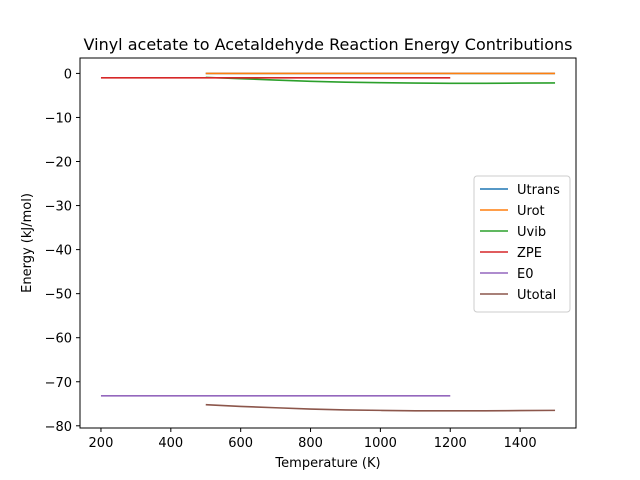  What do you see at coordinates (538, 190) in the screenshot?
I see `legend-label-utrans: Utrans` at bounding box center [538, 190].